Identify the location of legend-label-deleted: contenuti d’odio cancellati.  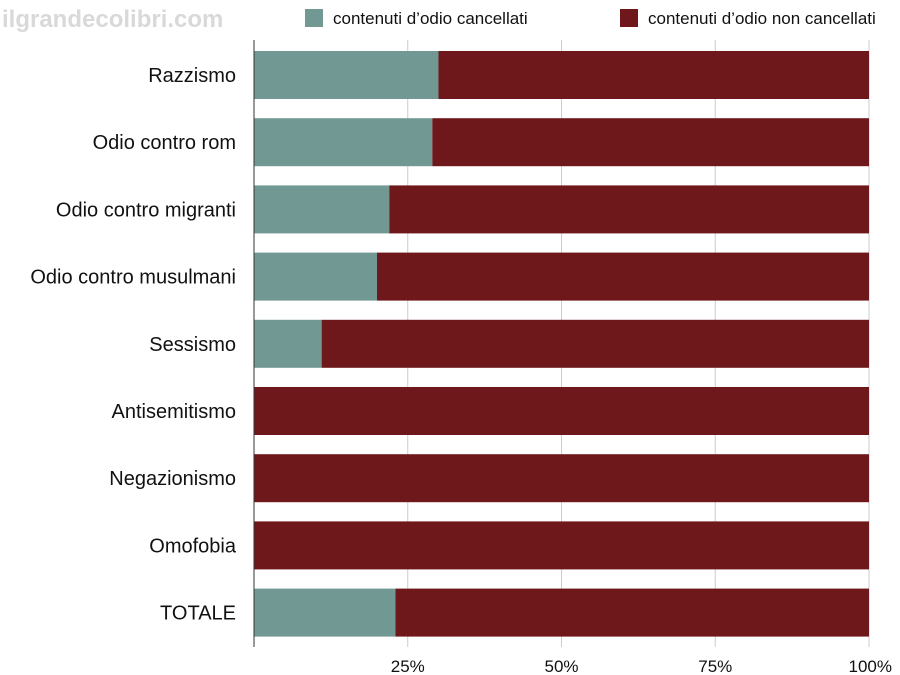
(430, 18).